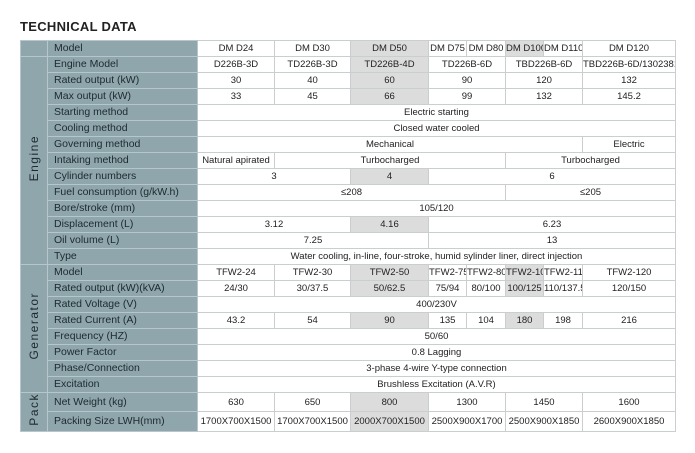  What do you see at coordinates (447, 320) in the screenshot?
I see `cell: 135` at bounding box center [447, 320].